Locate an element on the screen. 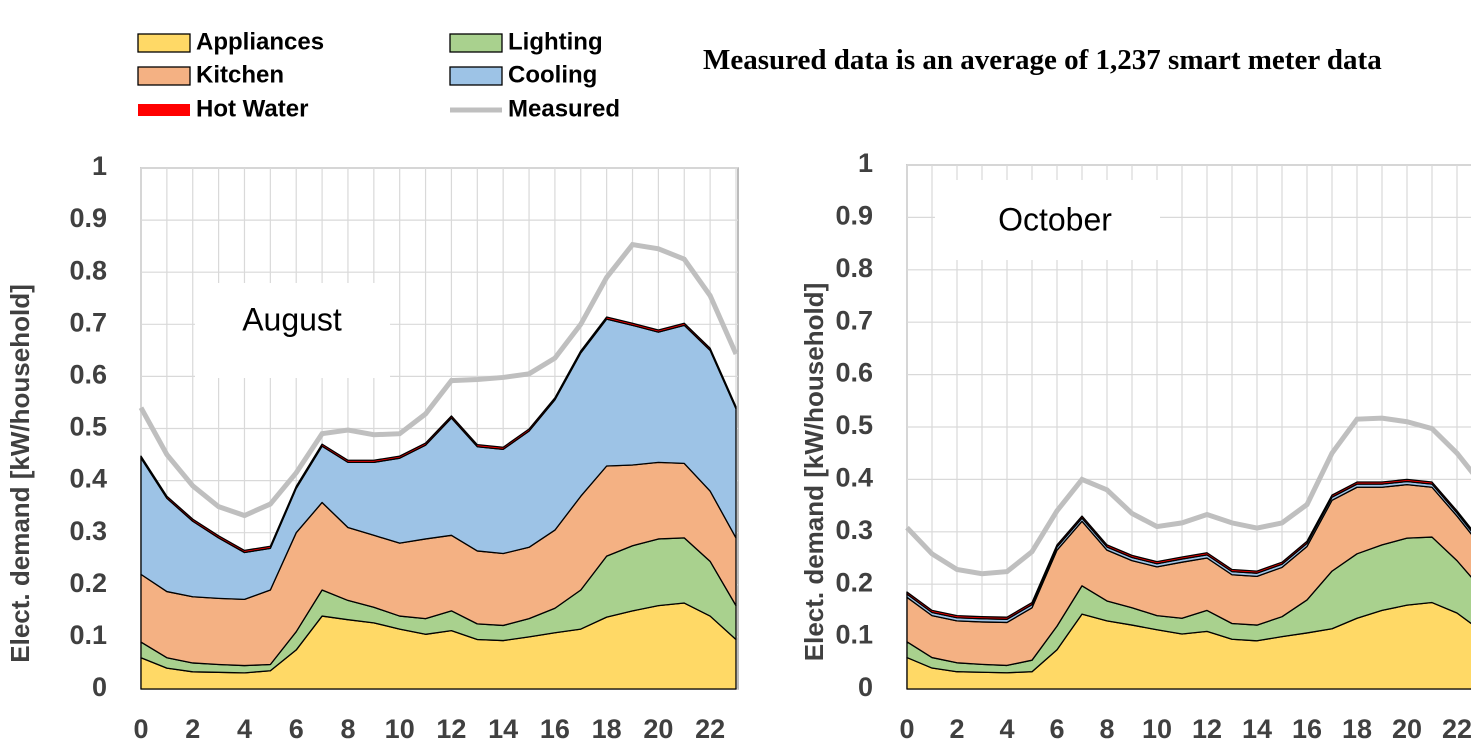  legend-label: Lighting is located at coordinates (555, 41).